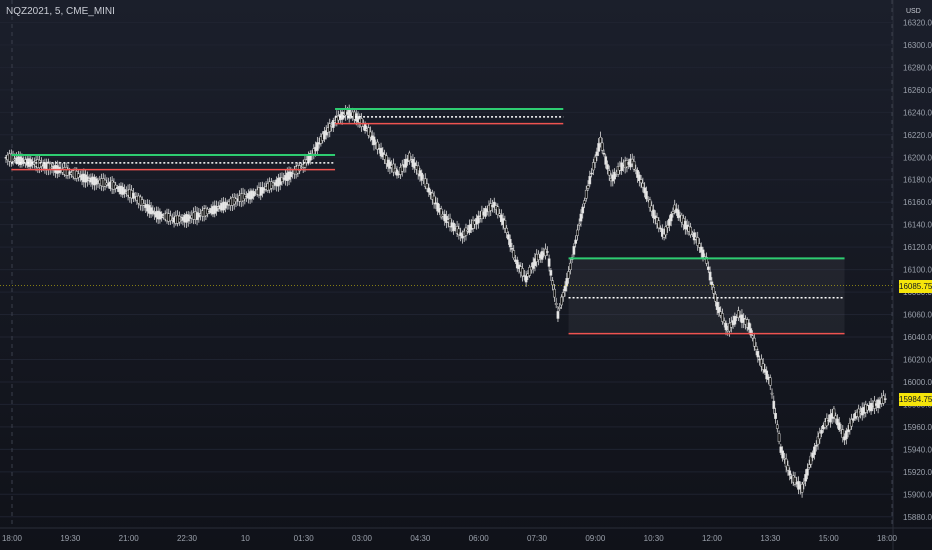 This screenshot has width=932, height=550. Describe the element at coordinates (917, 135) in the screenshot. I see `y-tick-label: 16220.00` at that location.